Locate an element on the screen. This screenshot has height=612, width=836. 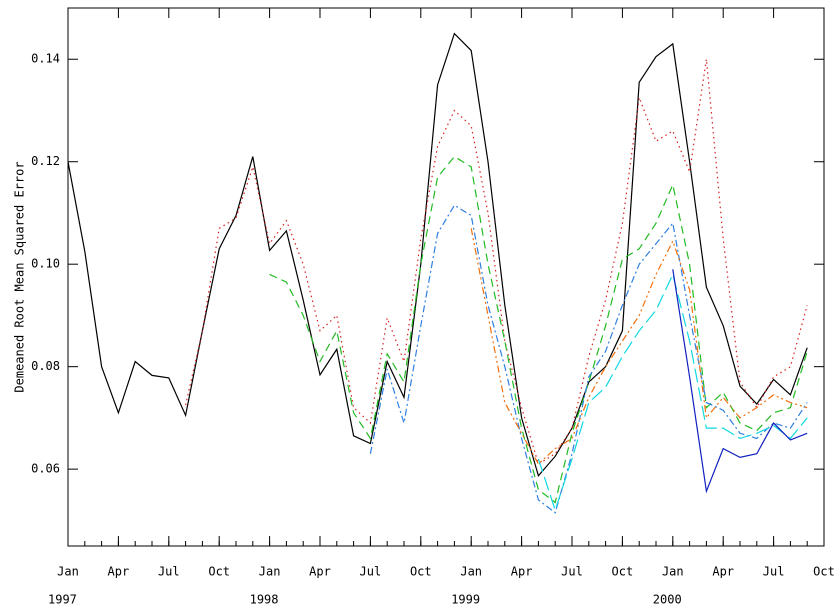
y-tick-label: 0.12 is located at coordinates (45, 161).